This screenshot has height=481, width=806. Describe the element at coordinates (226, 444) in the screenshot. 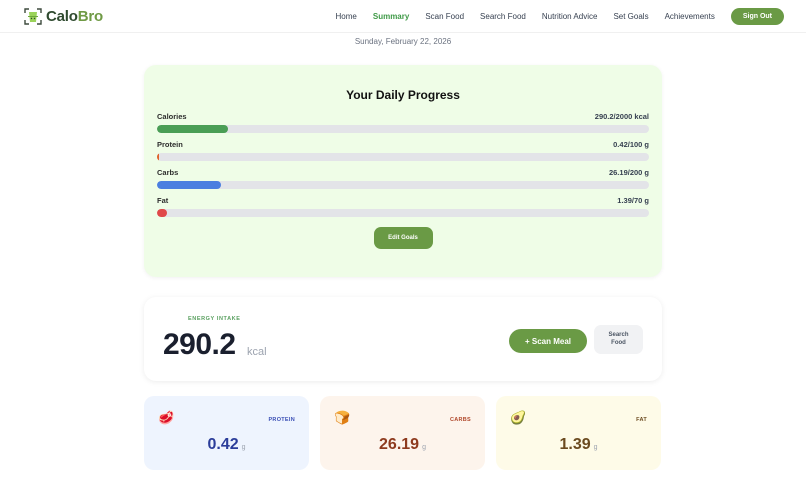

I see `macro-value: 0.42 g` at that location.